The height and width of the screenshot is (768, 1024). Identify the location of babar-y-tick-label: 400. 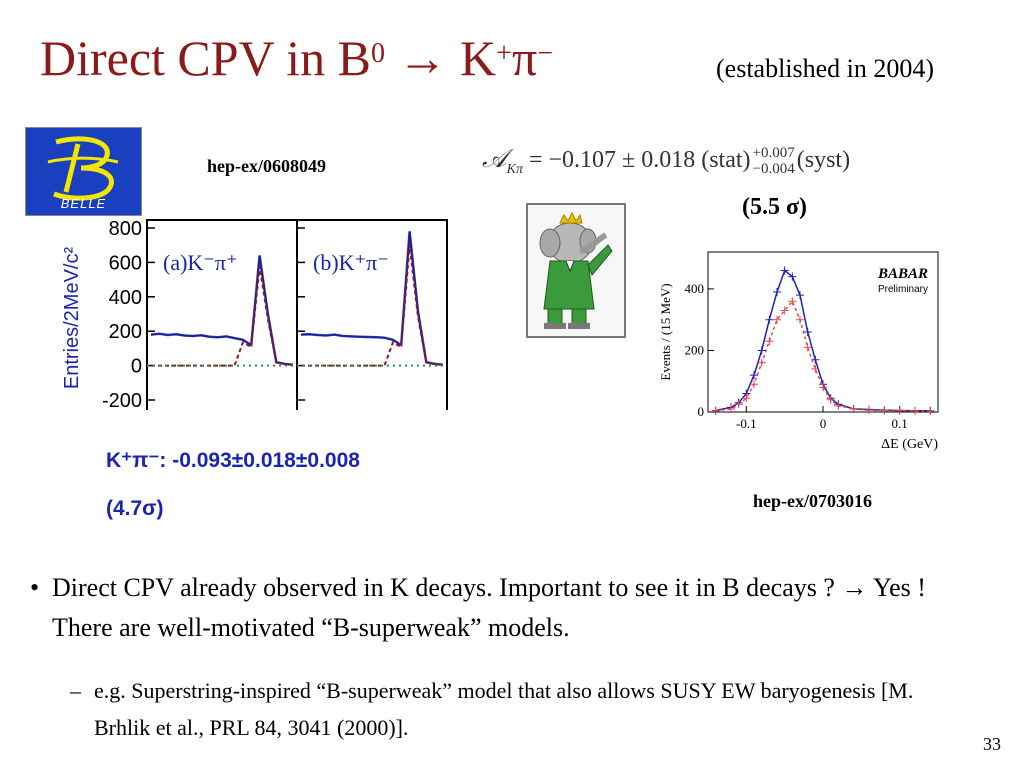
(695, 288).